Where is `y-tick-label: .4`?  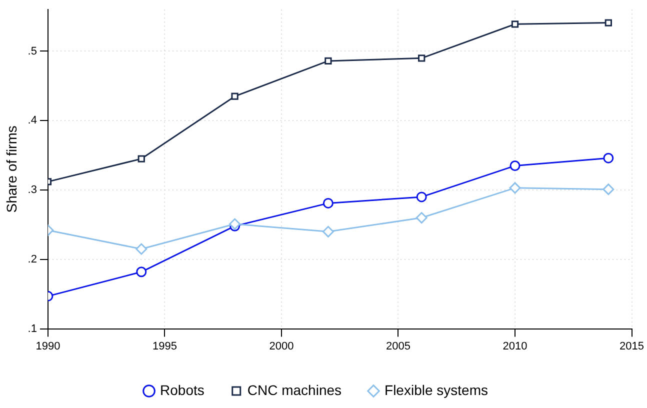
y-tick-label: .4 is located at coordinates (32, 120).